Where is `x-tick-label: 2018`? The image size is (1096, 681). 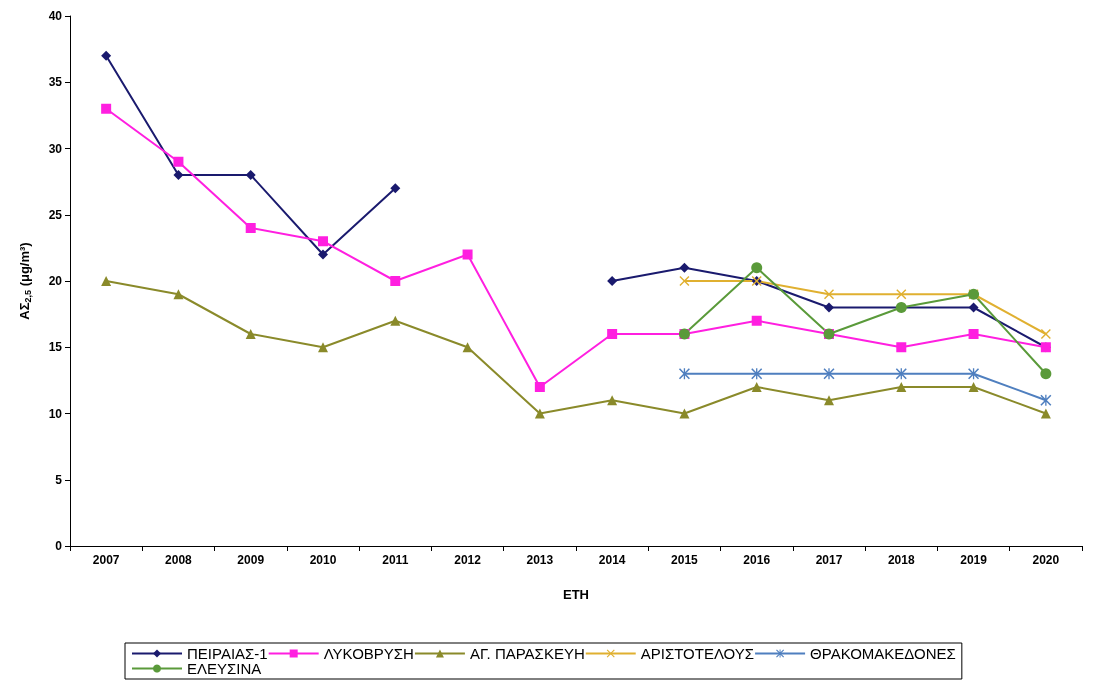
x-tick-label: 2018 is located at coordinates (901, 560).